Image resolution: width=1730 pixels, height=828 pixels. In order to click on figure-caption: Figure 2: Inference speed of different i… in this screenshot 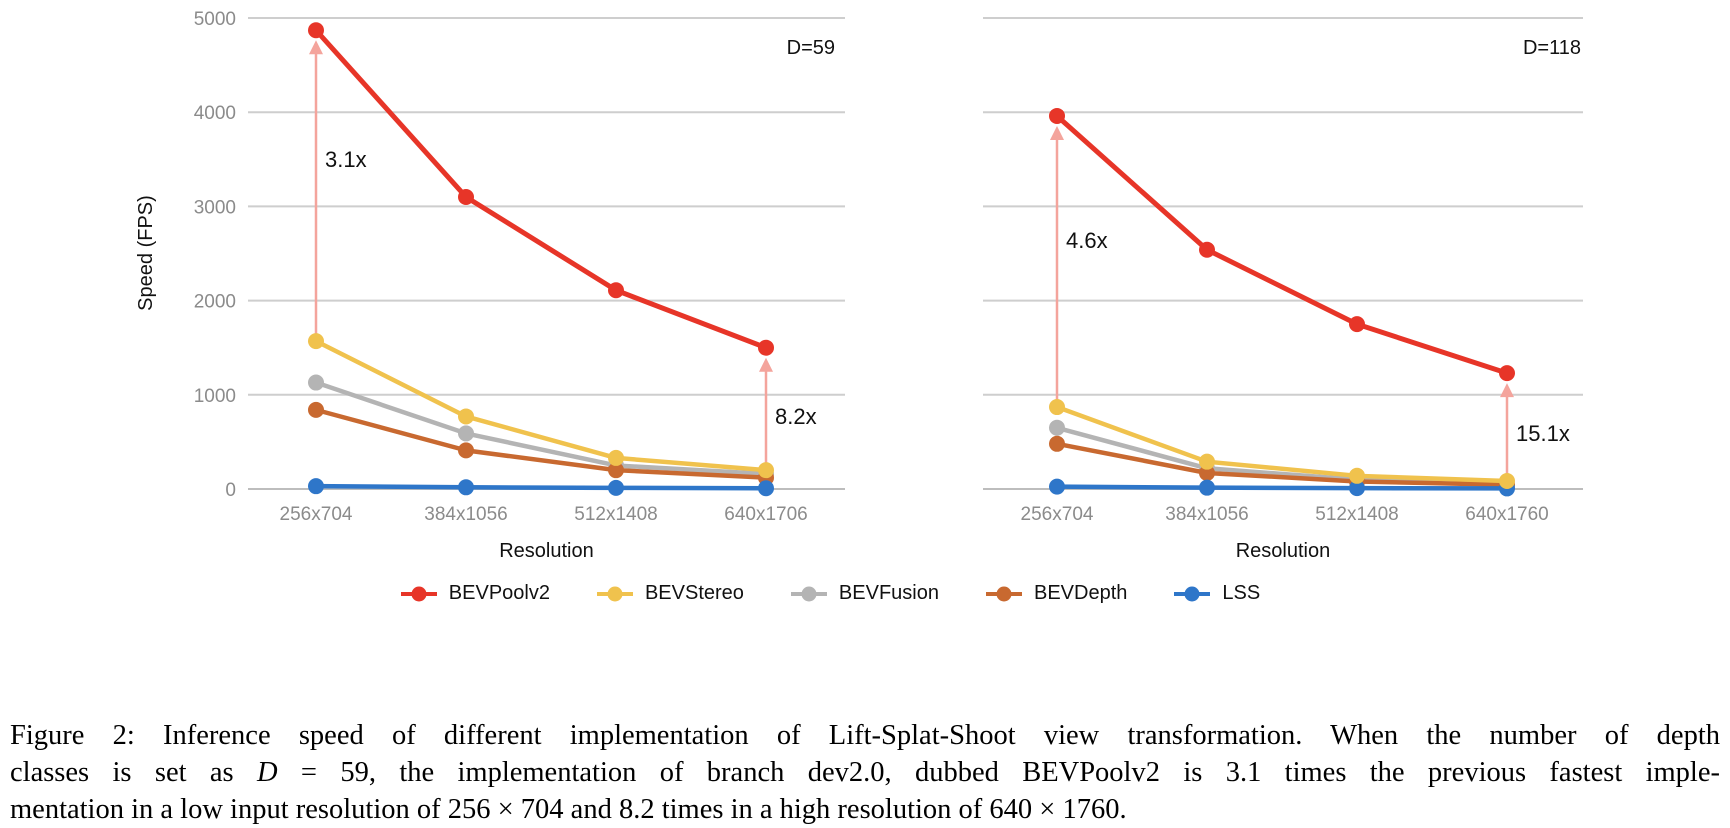, I will do `click(865, 772)`.